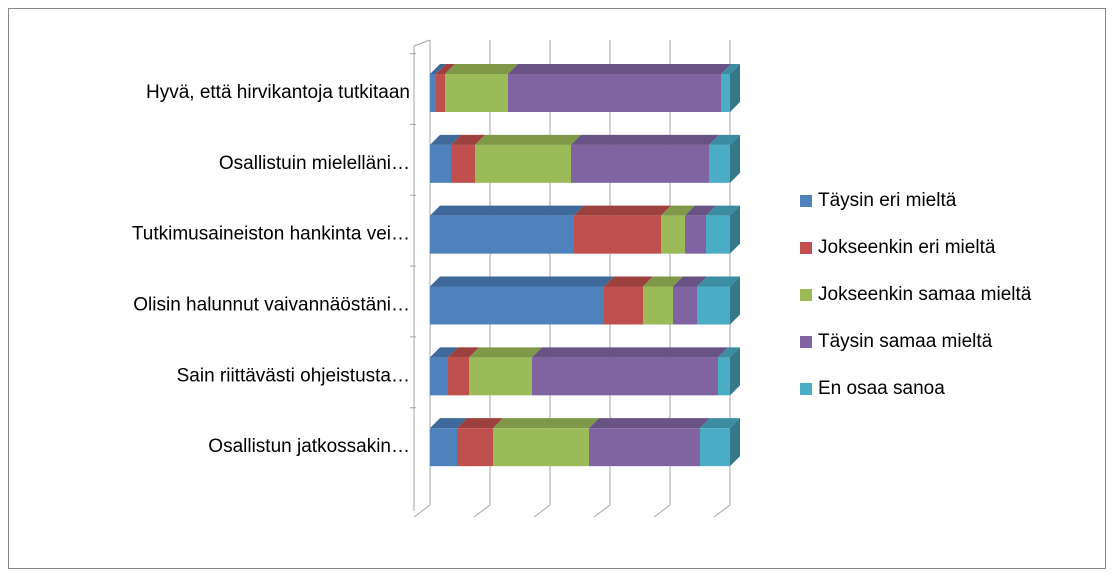 Image resolution: width=1114 pixels, height=577 pixels. I want to click on legend-label: Jokseenkin eri mieltä, so click(907, 247).